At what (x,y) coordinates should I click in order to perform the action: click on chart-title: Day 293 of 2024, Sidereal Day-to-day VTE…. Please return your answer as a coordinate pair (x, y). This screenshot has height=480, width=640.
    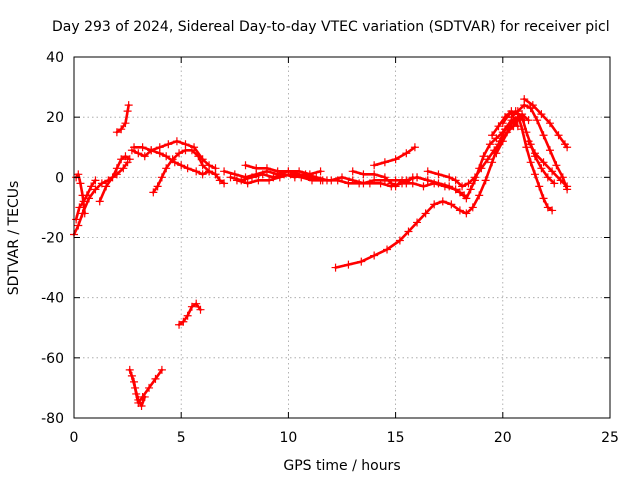
    Looking at the image, I should click on (331, 27).